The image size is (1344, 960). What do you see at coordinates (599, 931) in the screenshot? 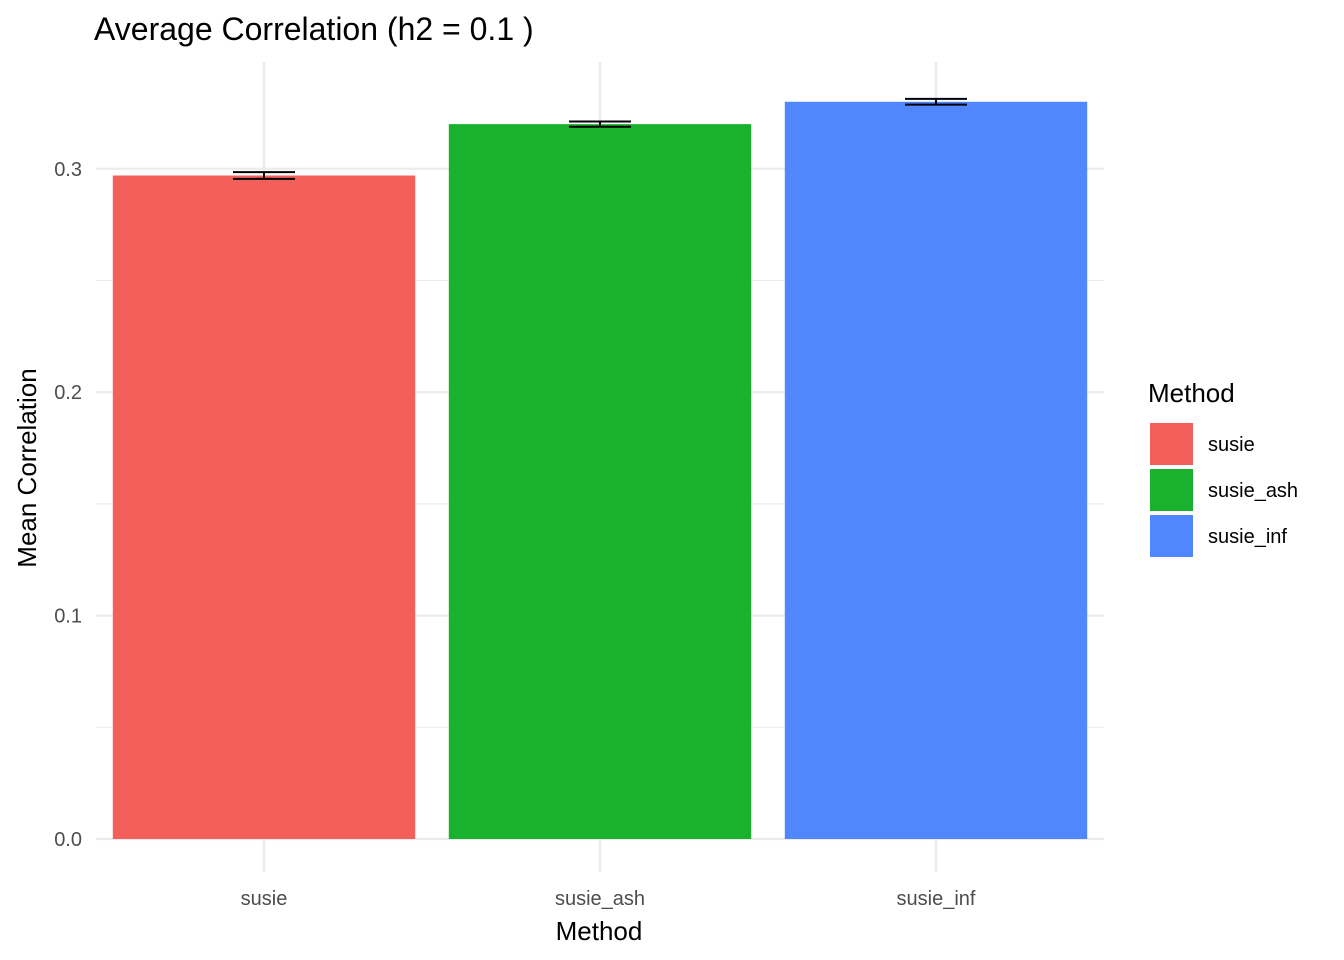
I see `x-axis-title: Method` at bounding box center [599, 931].